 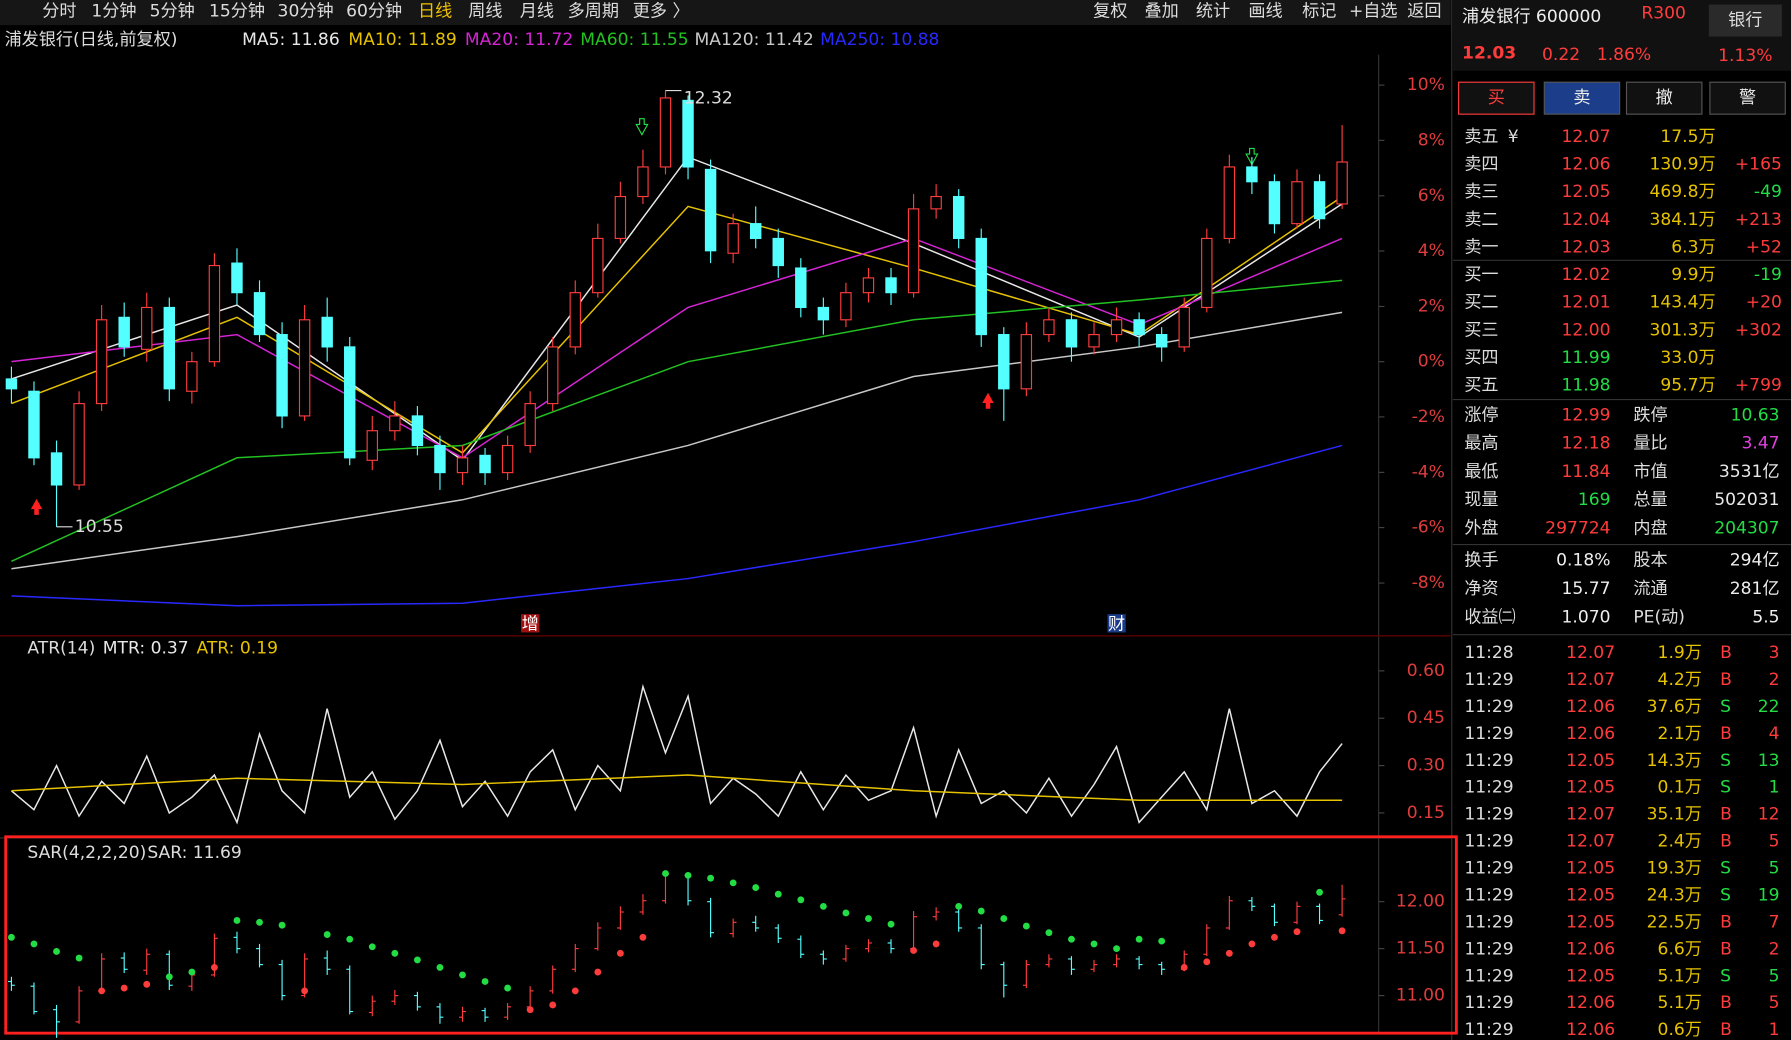 I want to click on trade-price: 12.06, so click(x=1590, y=734).